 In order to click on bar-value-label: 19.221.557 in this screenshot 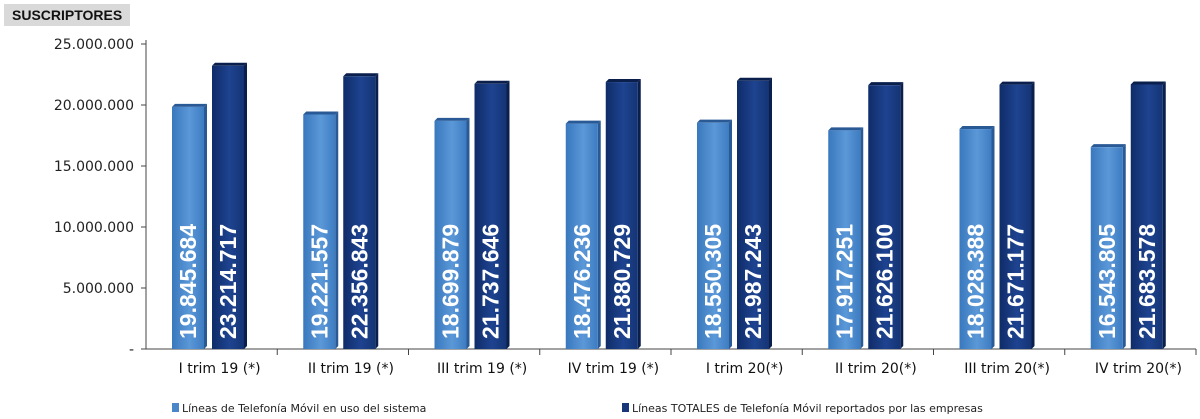, I will do `click(319, 281)`.